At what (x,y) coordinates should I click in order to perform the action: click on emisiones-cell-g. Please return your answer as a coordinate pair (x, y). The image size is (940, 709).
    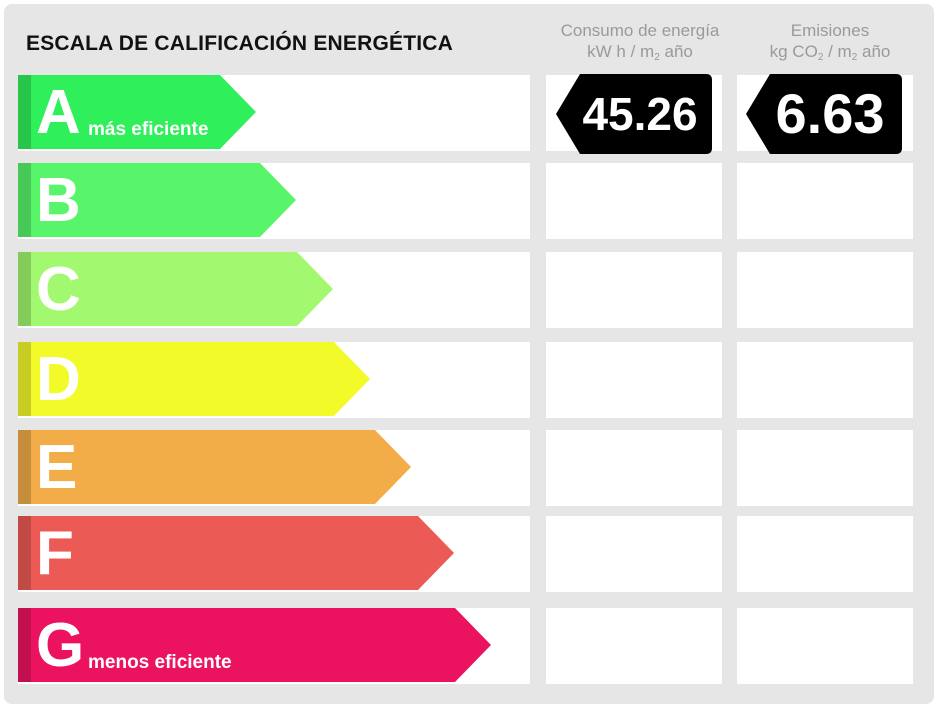
    Looking at the image, I should click on (825, 646).